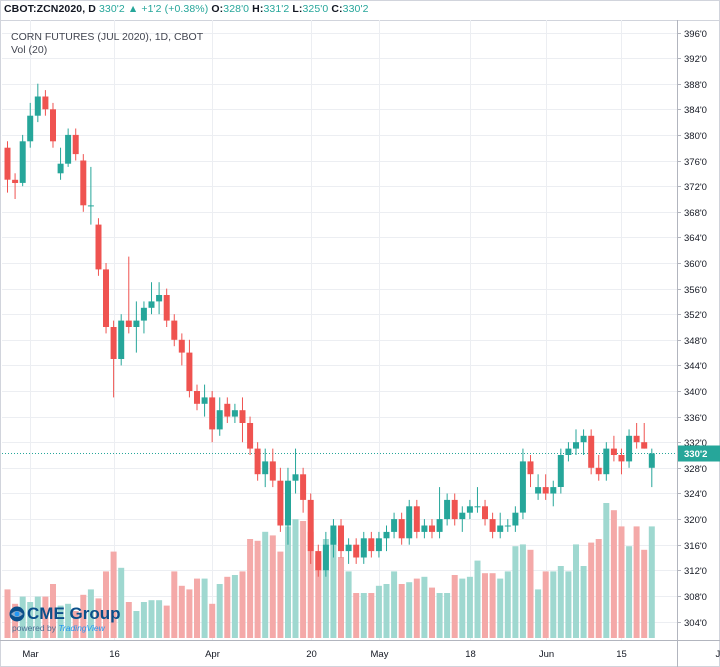 The height and width of the screenshot is (667, 720). What do you see at coordinates (133, 9) in the screenshot?
I see `up-arrow-icon: ▲` at bounding box center [133, 9].